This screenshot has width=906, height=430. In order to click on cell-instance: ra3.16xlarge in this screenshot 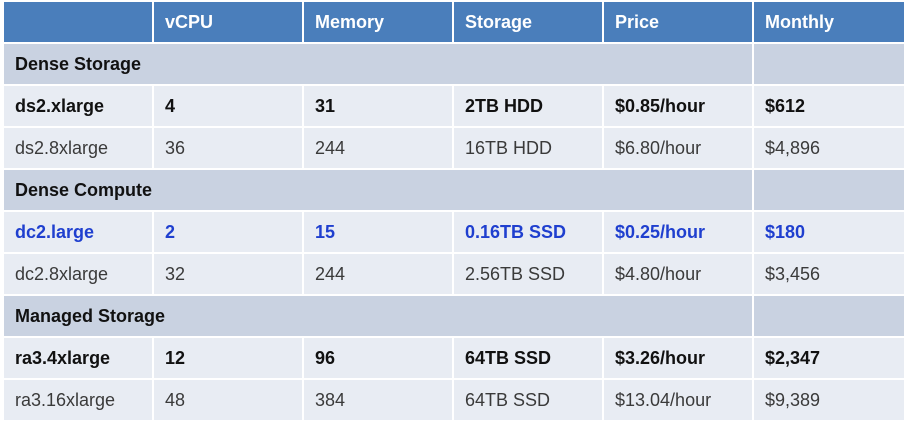, I will do `click(78, 400)`.